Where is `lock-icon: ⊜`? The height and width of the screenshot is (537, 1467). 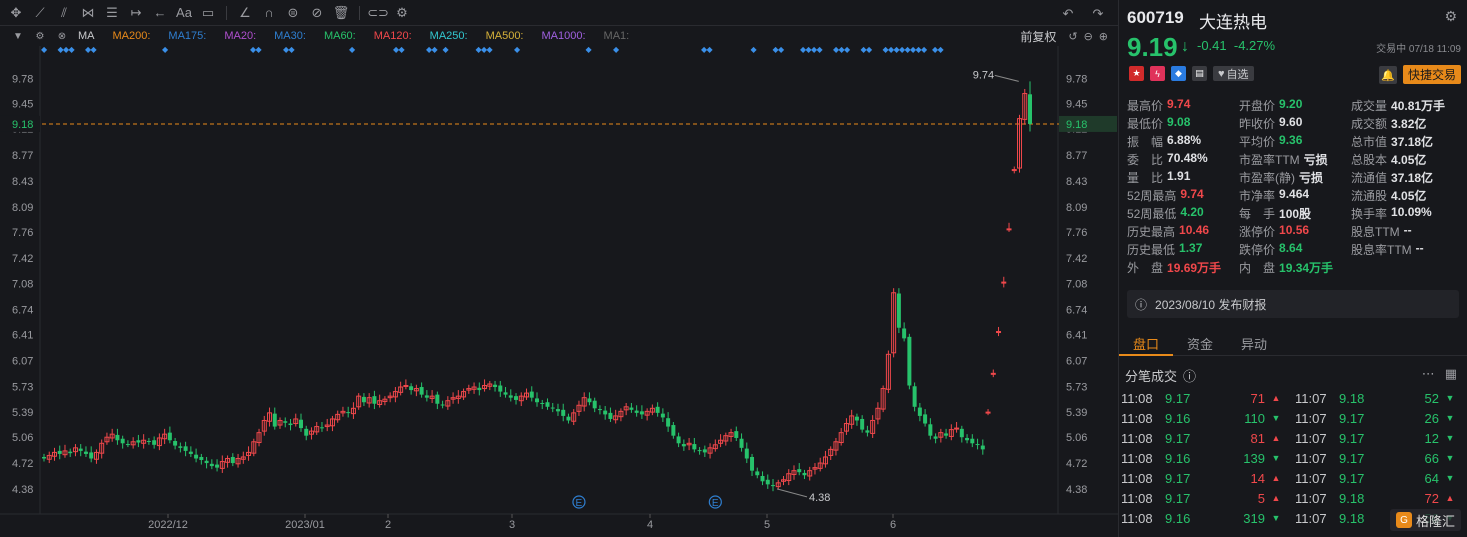 lock-icon: ⊜ is located at coordinates (293, 12).